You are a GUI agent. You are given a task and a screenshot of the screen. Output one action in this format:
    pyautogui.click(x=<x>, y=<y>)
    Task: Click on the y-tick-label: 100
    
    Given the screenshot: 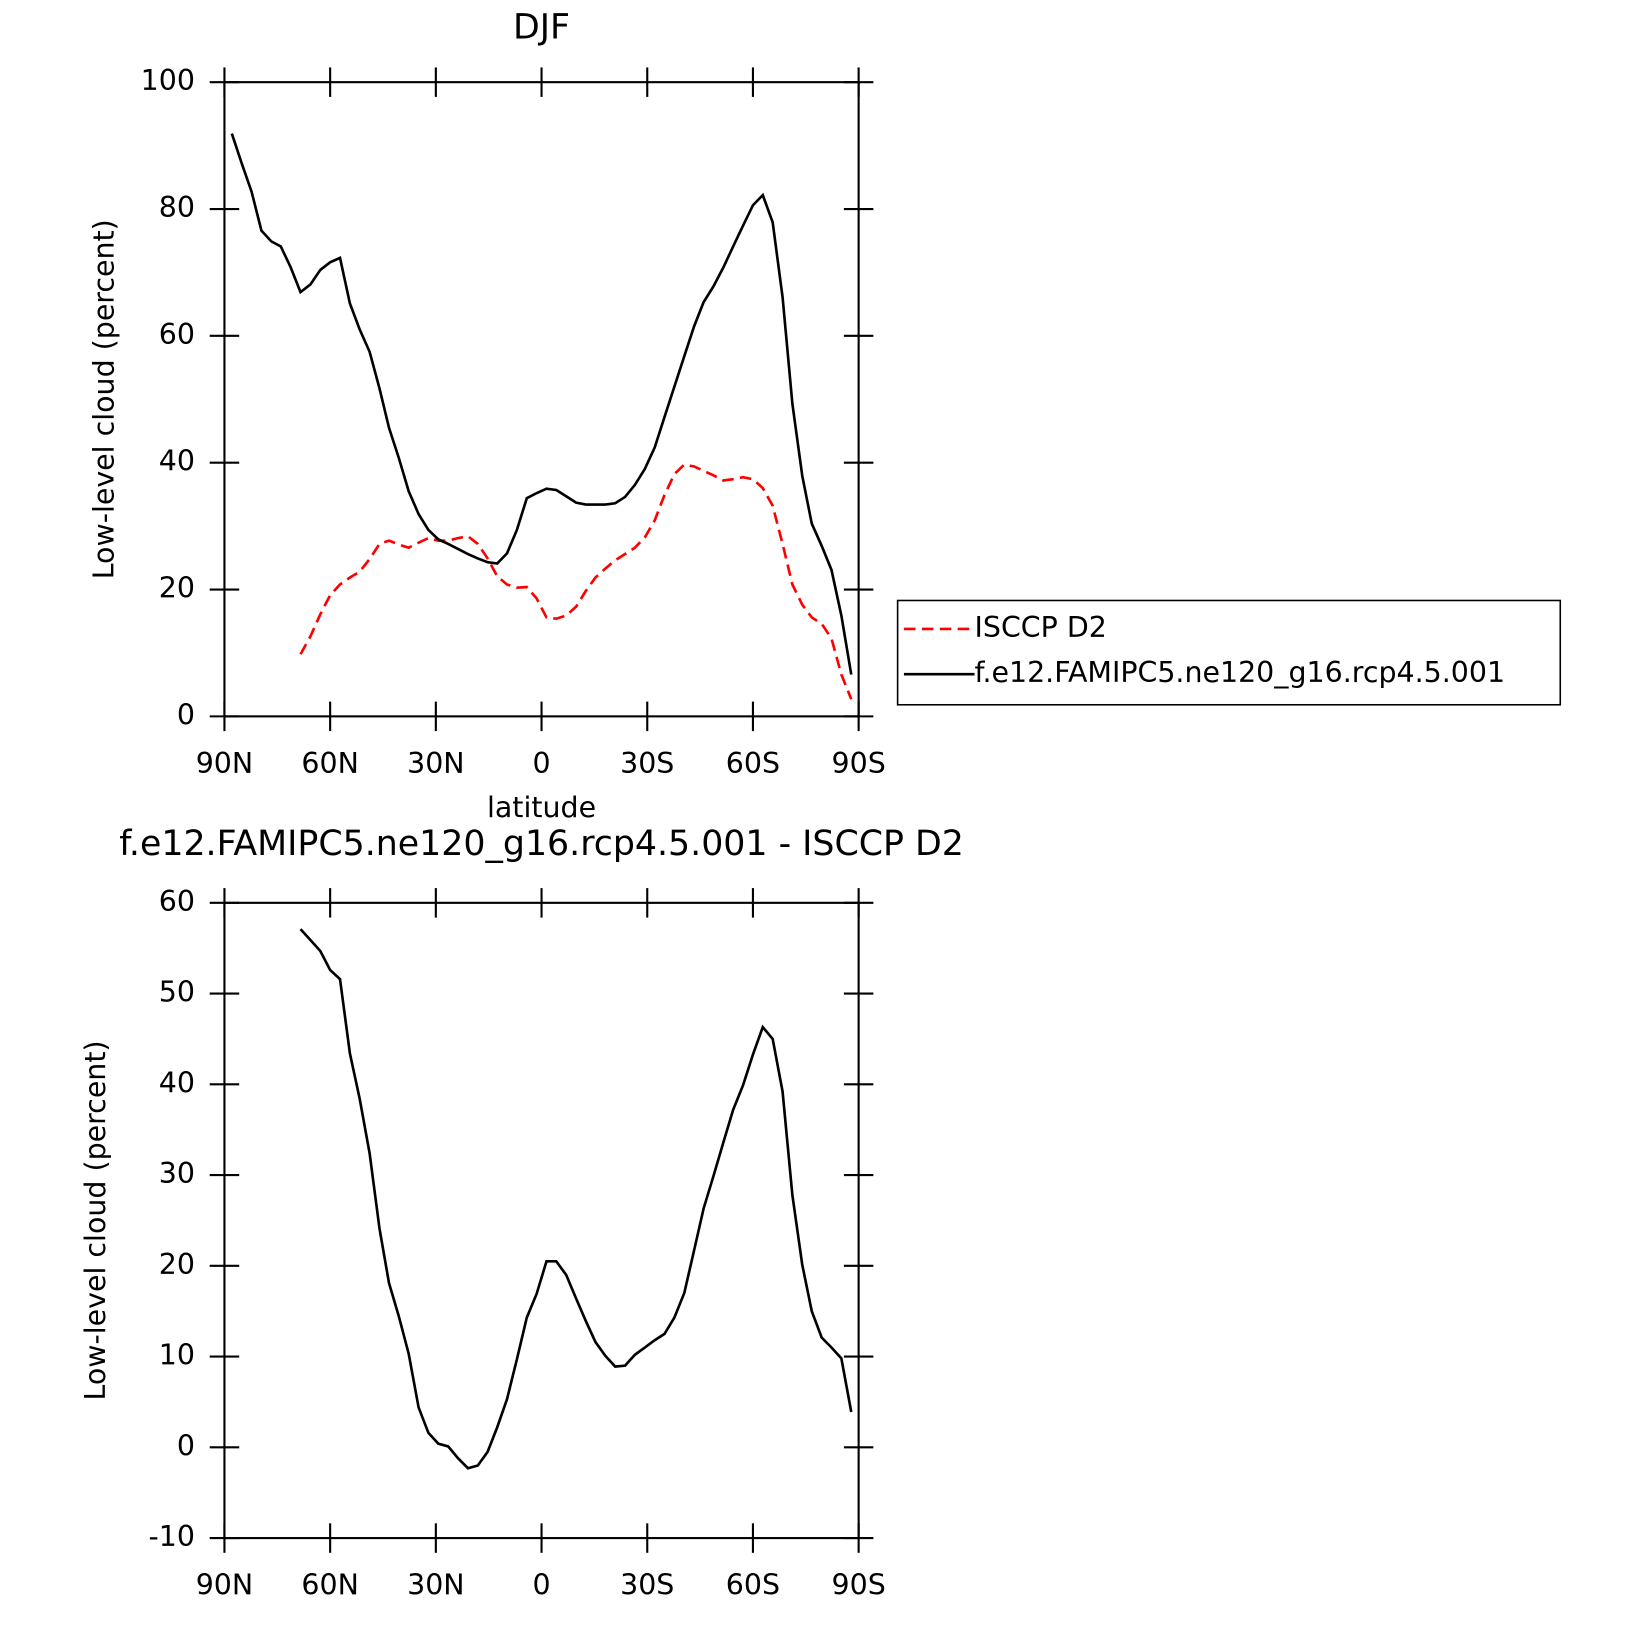 What is the action you would take?
    pyautogui.click(x=168, y=80)
    